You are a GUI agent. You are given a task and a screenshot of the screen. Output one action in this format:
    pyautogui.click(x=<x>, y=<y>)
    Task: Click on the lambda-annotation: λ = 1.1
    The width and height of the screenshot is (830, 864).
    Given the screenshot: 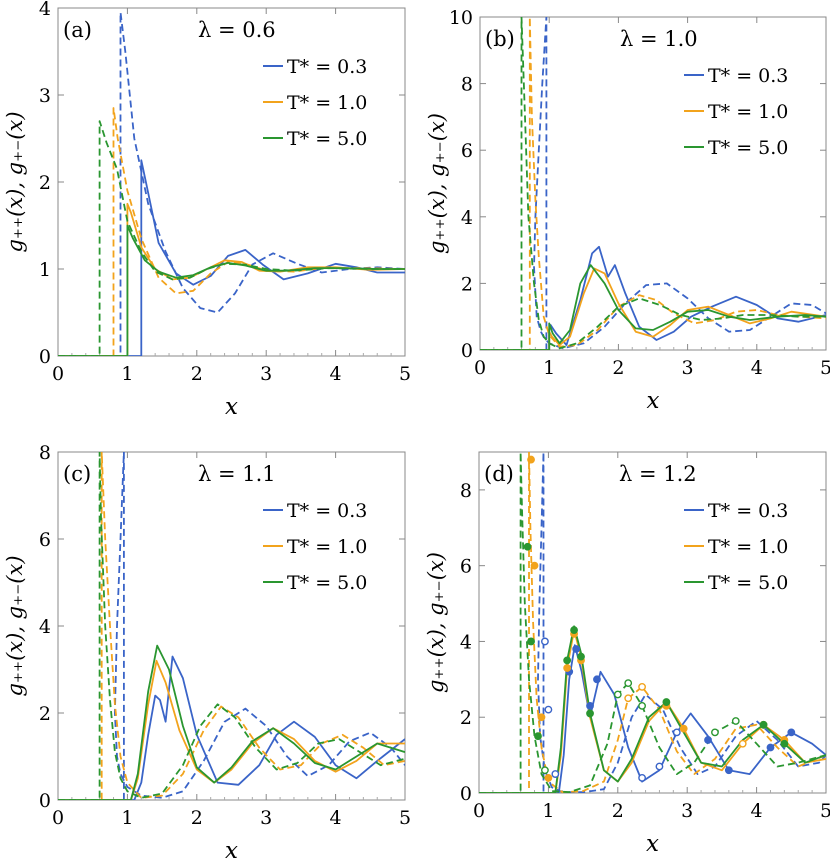 What is the action you would take?
    pyautogui.click(x=237, y=474)
    